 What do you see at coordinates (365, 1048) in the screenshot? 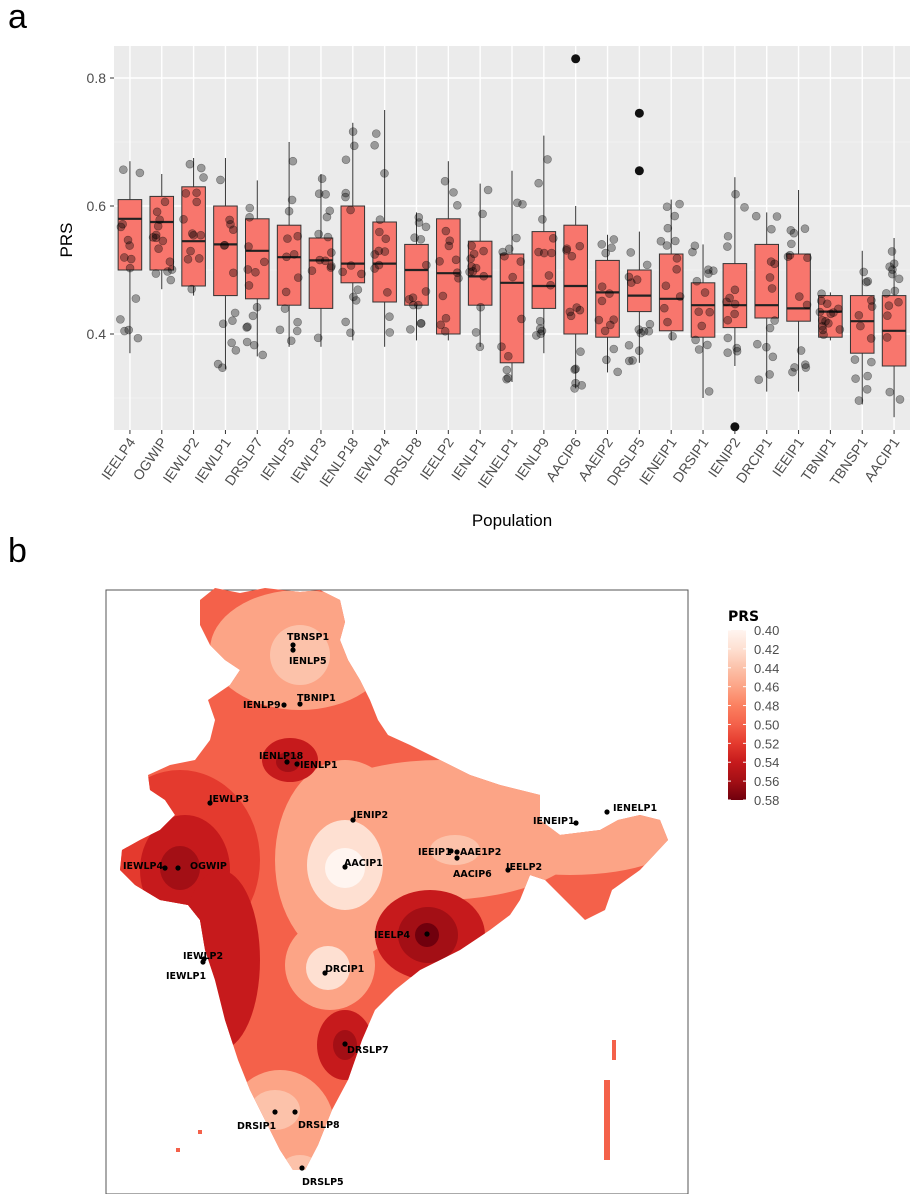
I see `site-DRSLP7: DRSLP7` at bounding box center [365, 1048].